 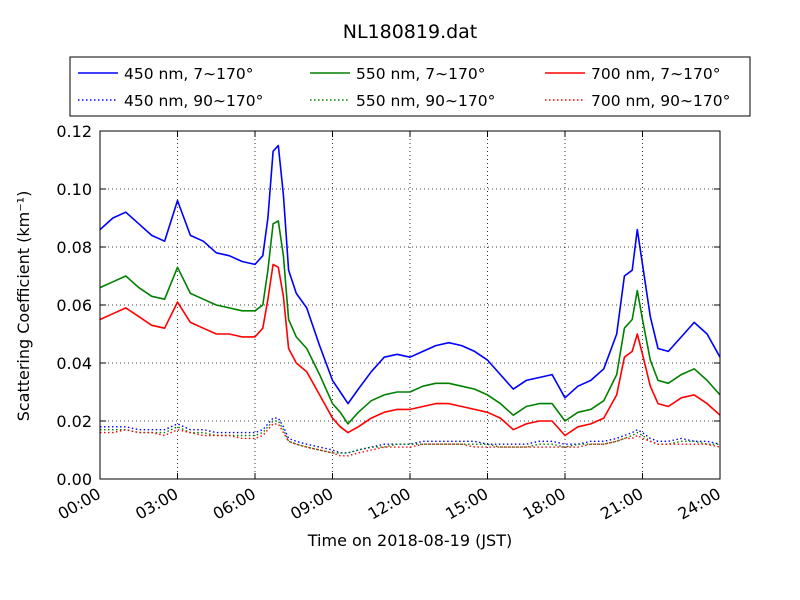 I want to click on legend-box, so click(x=410, y=86).